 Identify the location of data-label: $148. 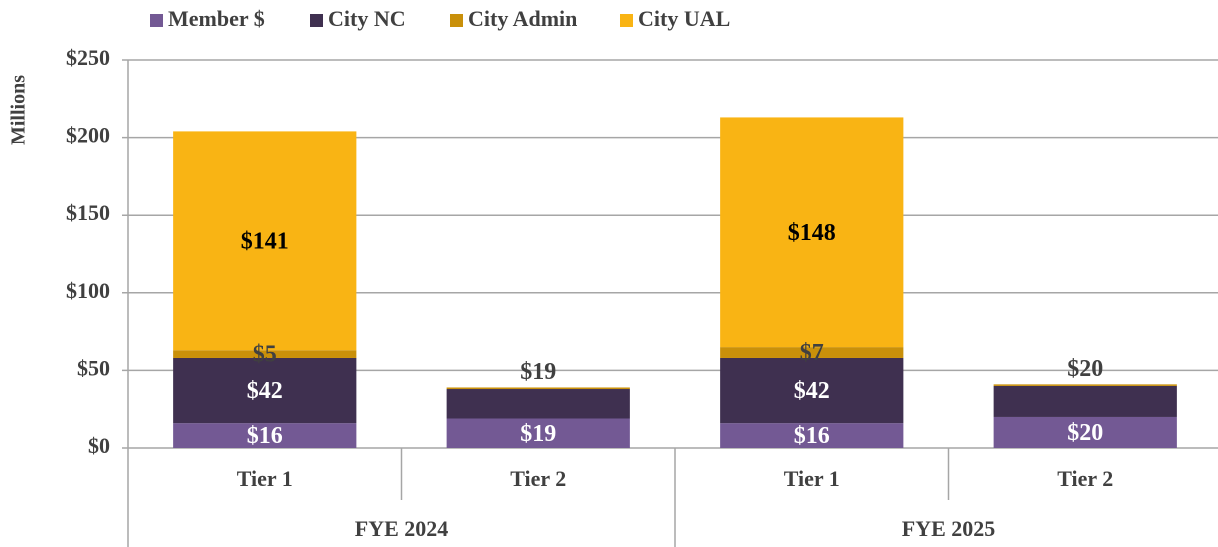
(812, 233).